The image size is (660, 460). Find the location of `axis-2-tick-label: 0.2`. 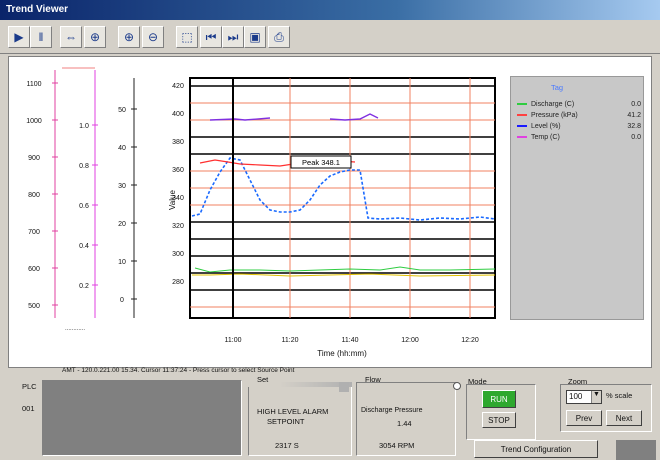

axis-2-tick-label: 0.2 is located at coordinates (84, 286).